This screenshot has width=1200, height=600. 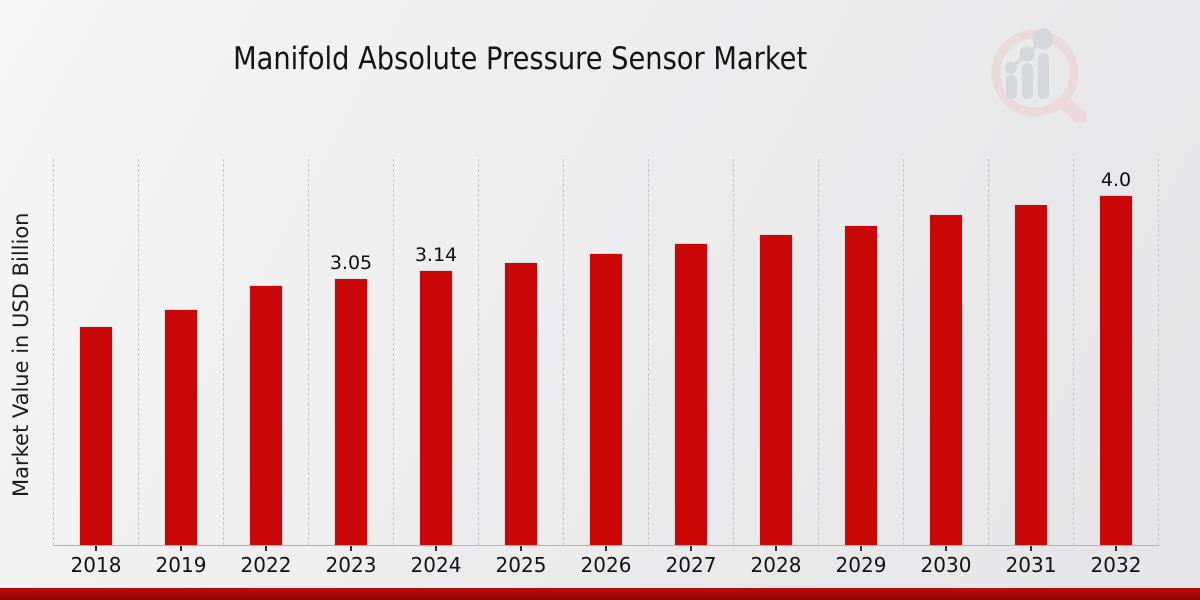 What do you see at coordinates (266, 565) in the screenshot?
I see `x-tick-label: 2022` at bounding box center [266, 565].